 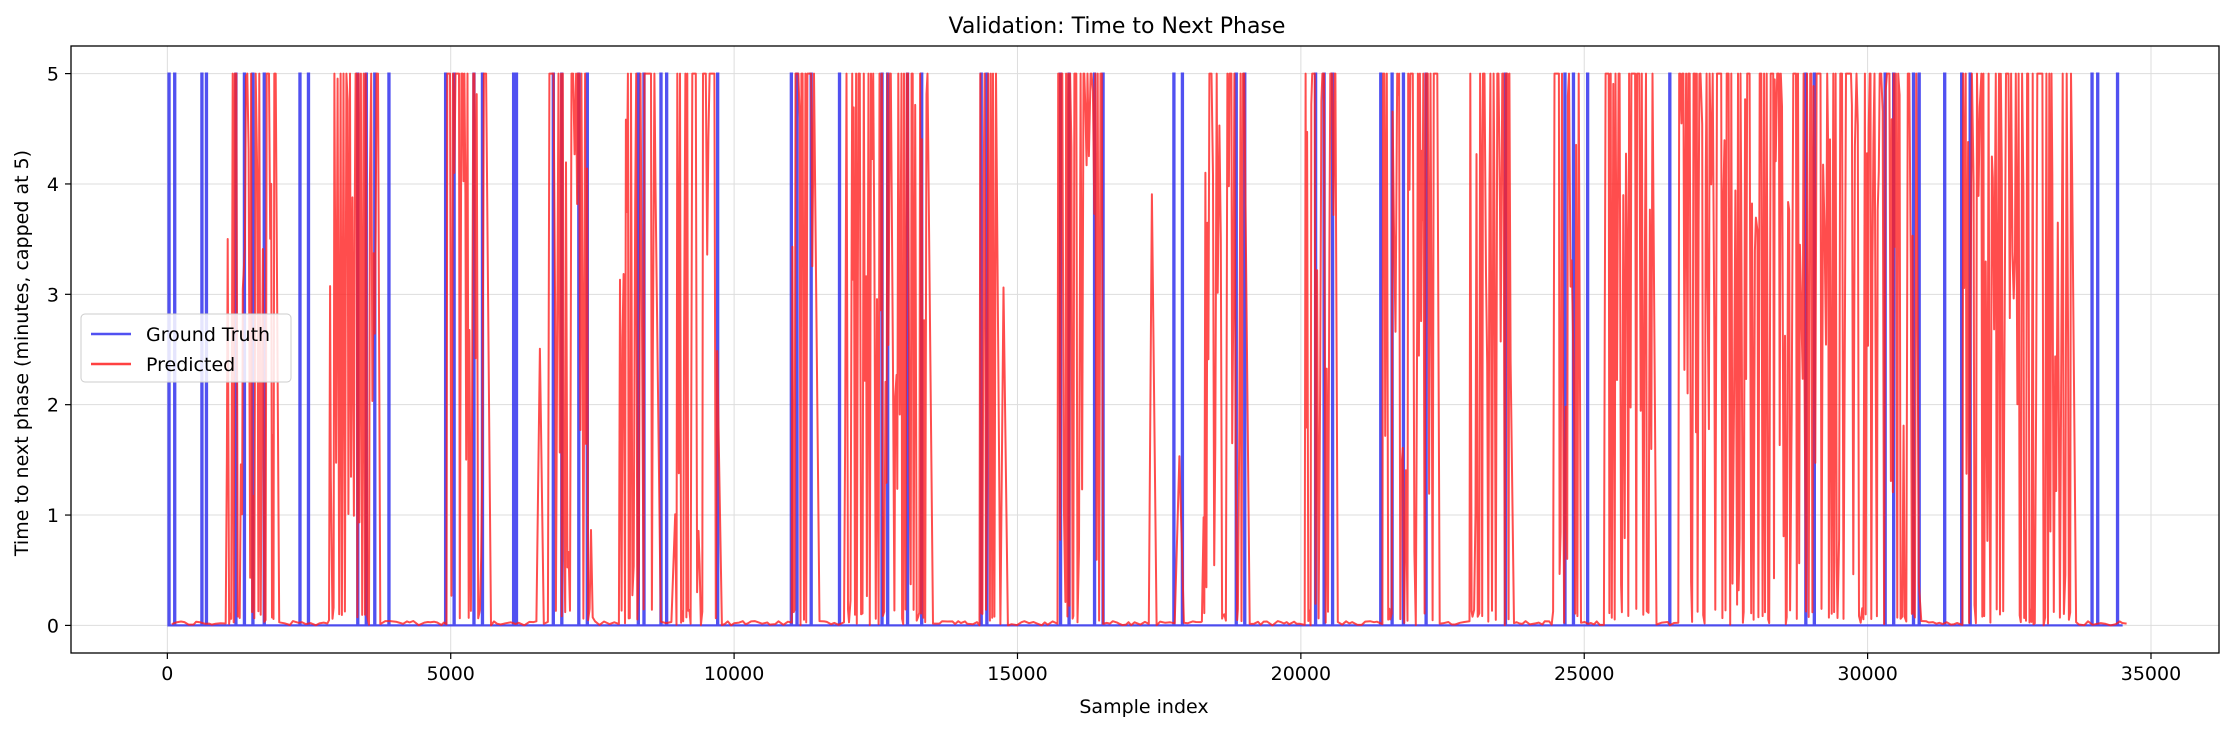 I want to click on legend-box, so click(x=186, y=348).